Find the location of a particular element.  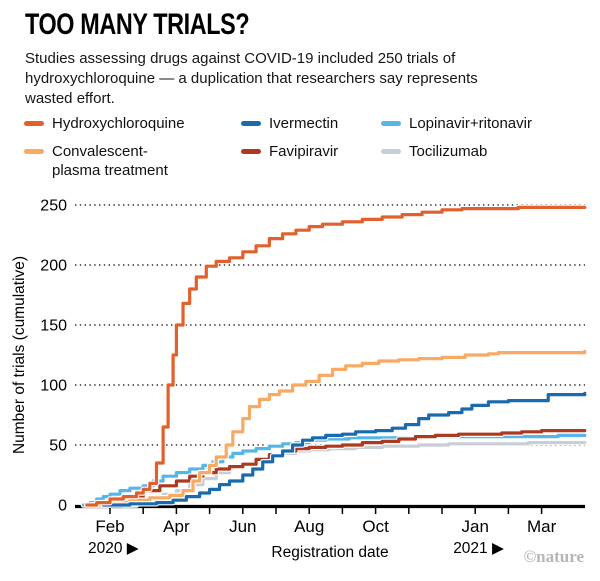

legend-swatch-lopinavir-ritonavir is located at coordinates (391, 123).